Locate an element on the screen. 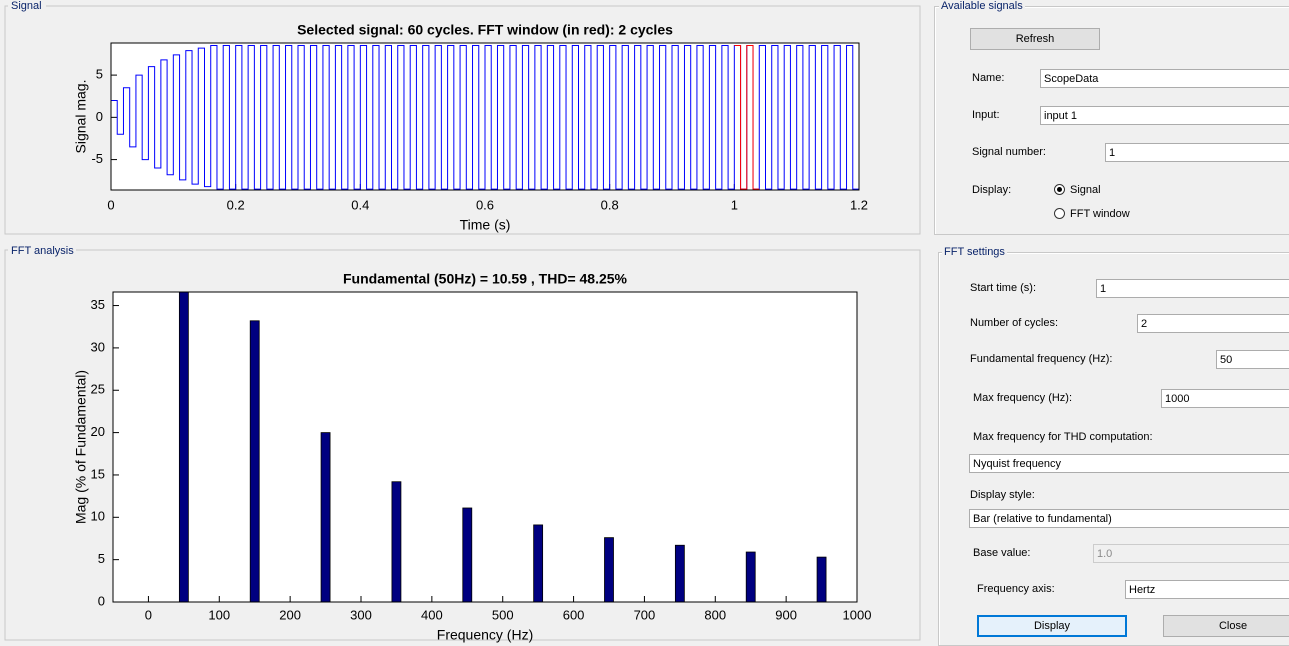 The width and height of the screenshot is (1289, 646). y-tick-label: 35 is located at coordinates (98, 304).